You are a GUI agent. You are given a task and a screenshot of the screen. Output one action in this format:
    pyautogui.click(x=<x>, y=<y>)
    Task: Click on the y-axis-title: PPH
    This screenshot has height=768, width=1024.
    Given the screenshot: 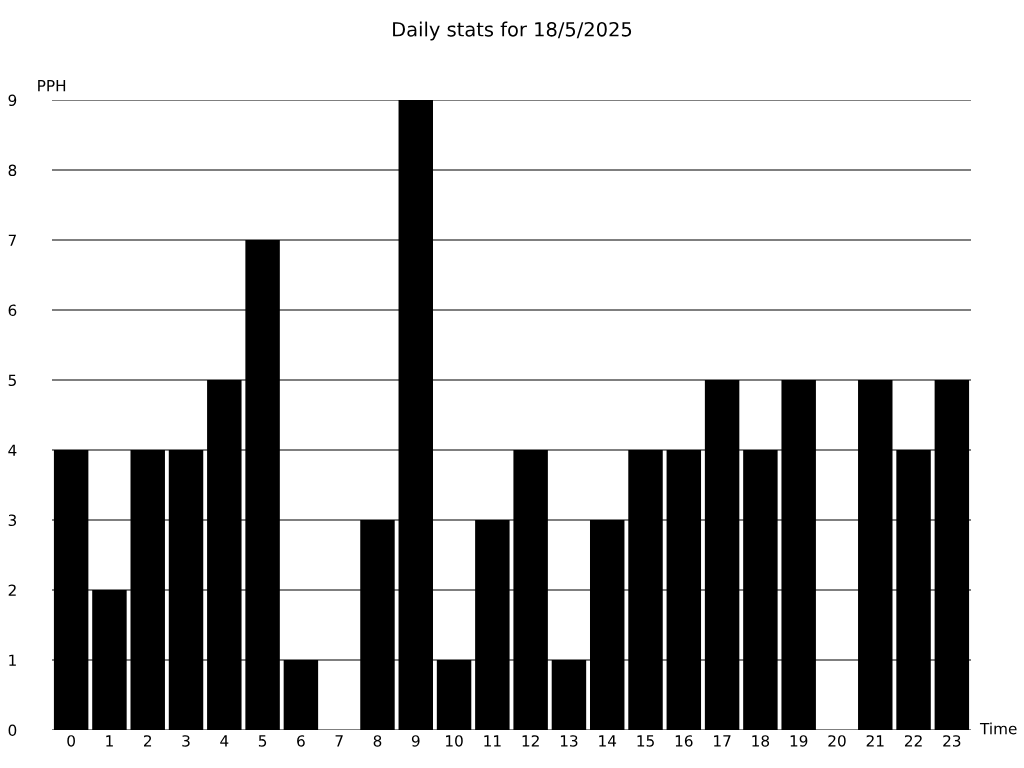 What is the action you would take?
    pyautogui.click(x=52, y=86)
    